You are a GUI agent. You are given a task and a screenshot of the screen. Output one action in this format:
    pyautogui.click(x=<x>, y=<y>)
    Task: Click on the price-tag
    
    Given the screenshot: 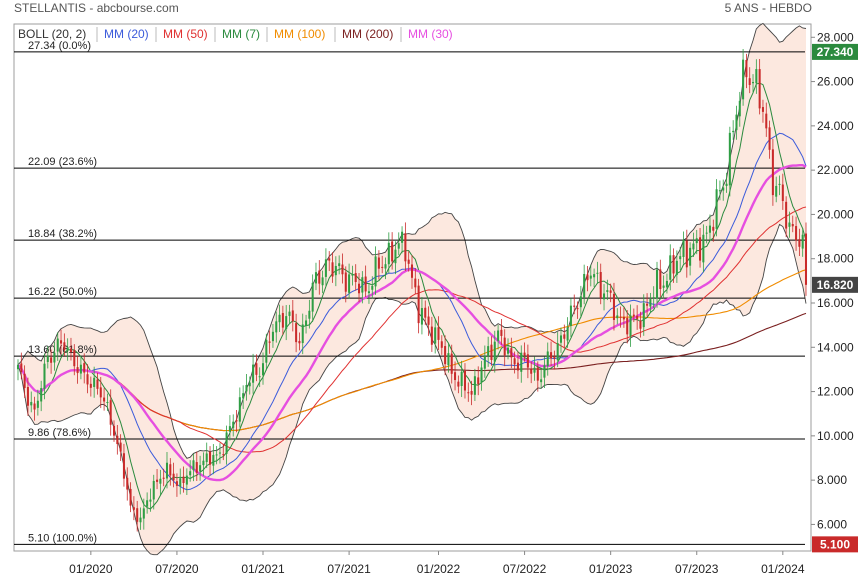 What is the action you would take?
    pyautogui.click(x=835, y=544)
    